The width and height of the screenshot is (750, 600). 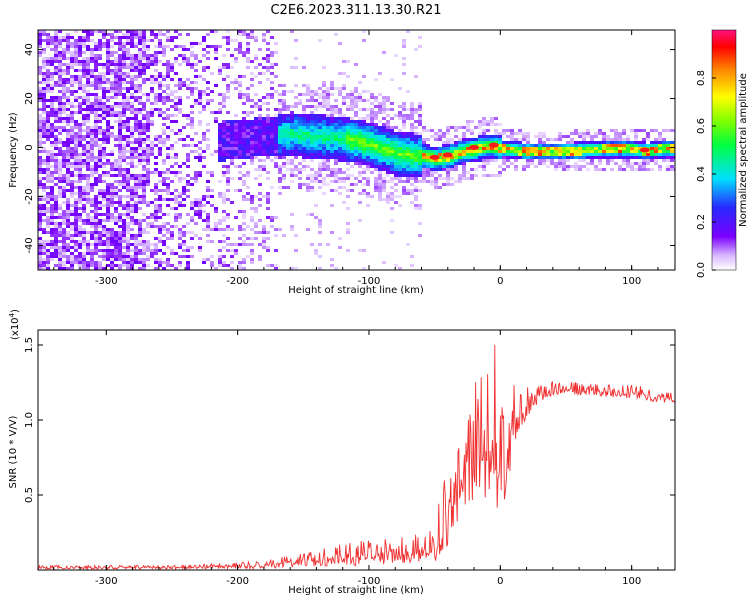 What do you see at coordinates (29, 420) in the screenshot?
I see `y-tick-label: 1.0` at bounding box center [29, 420].